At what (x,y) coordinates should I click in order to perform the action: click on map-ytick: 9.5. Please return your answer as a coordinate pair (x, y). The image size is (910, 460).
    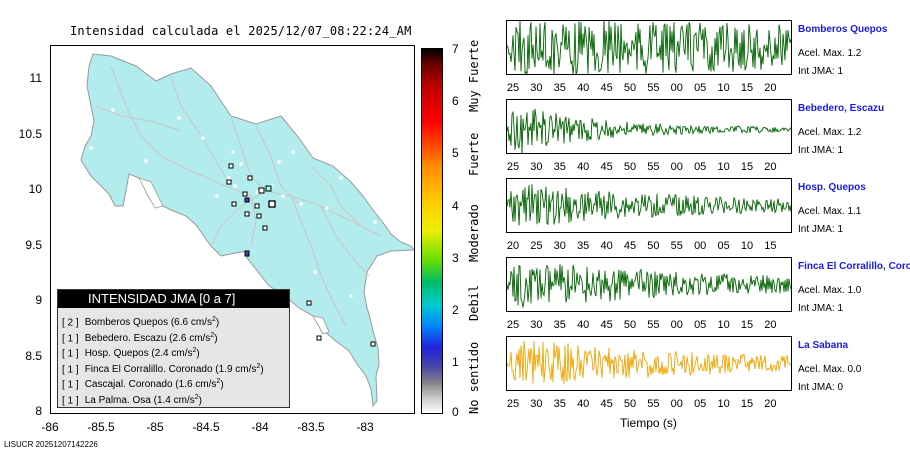
    Looking at the image, I should click on (33, 245).